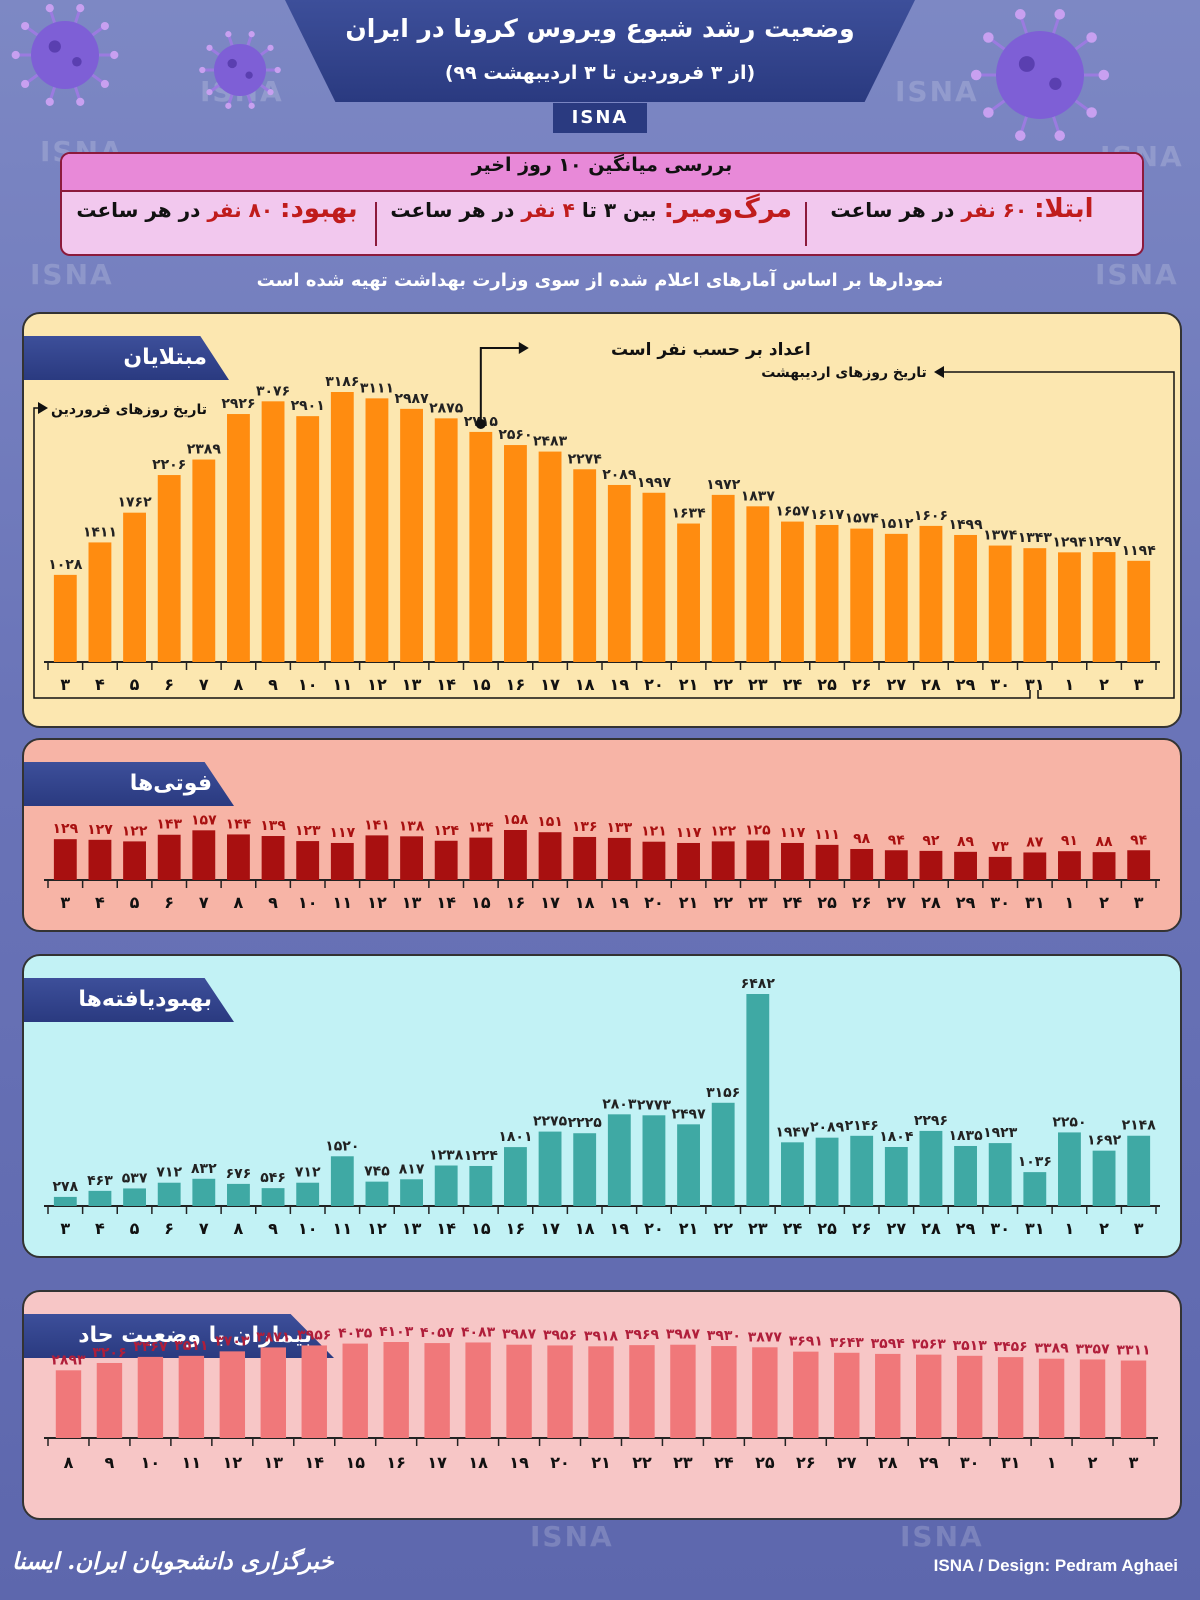 Image resolution: width=1200 pixels, height=1600 pixels. What do you see at coordinates (65, 565) in the screenshot?
I see `data-label: ۱۰۲۸` at bounding box center [65, 565].